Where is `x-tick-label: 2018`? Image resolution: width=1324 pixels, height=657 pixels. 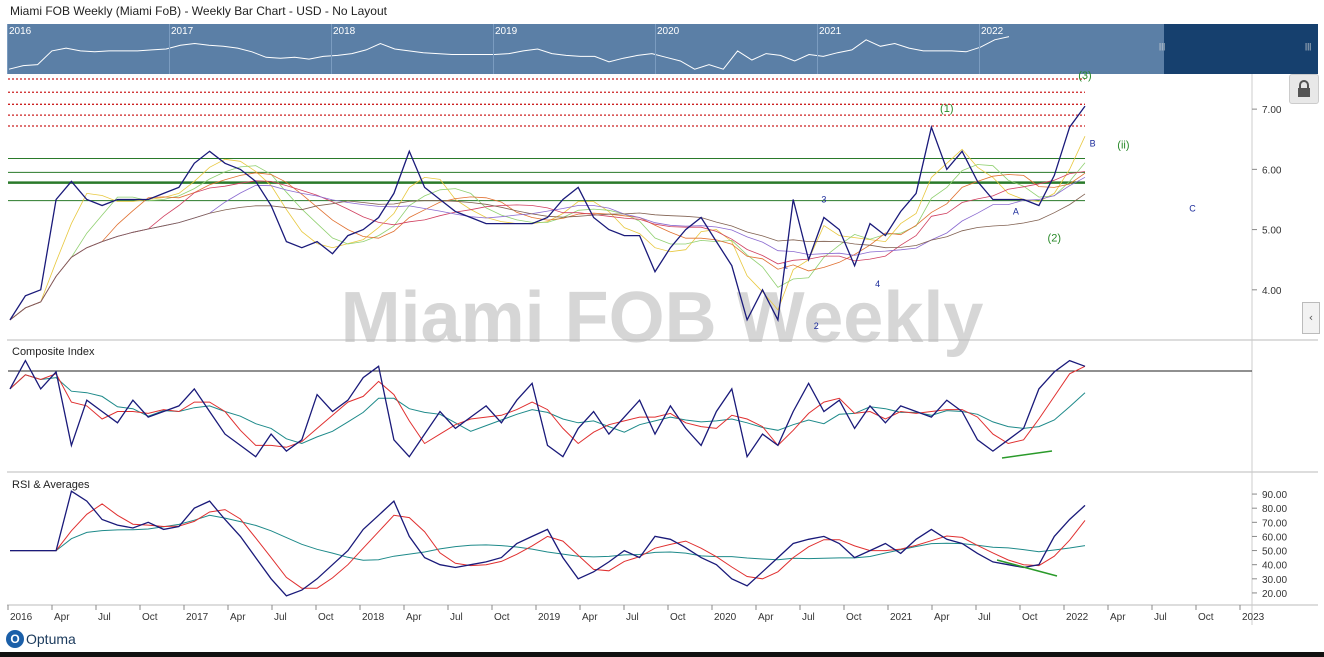
x-tick-label: 2018 is located at coordinates (373, 617).